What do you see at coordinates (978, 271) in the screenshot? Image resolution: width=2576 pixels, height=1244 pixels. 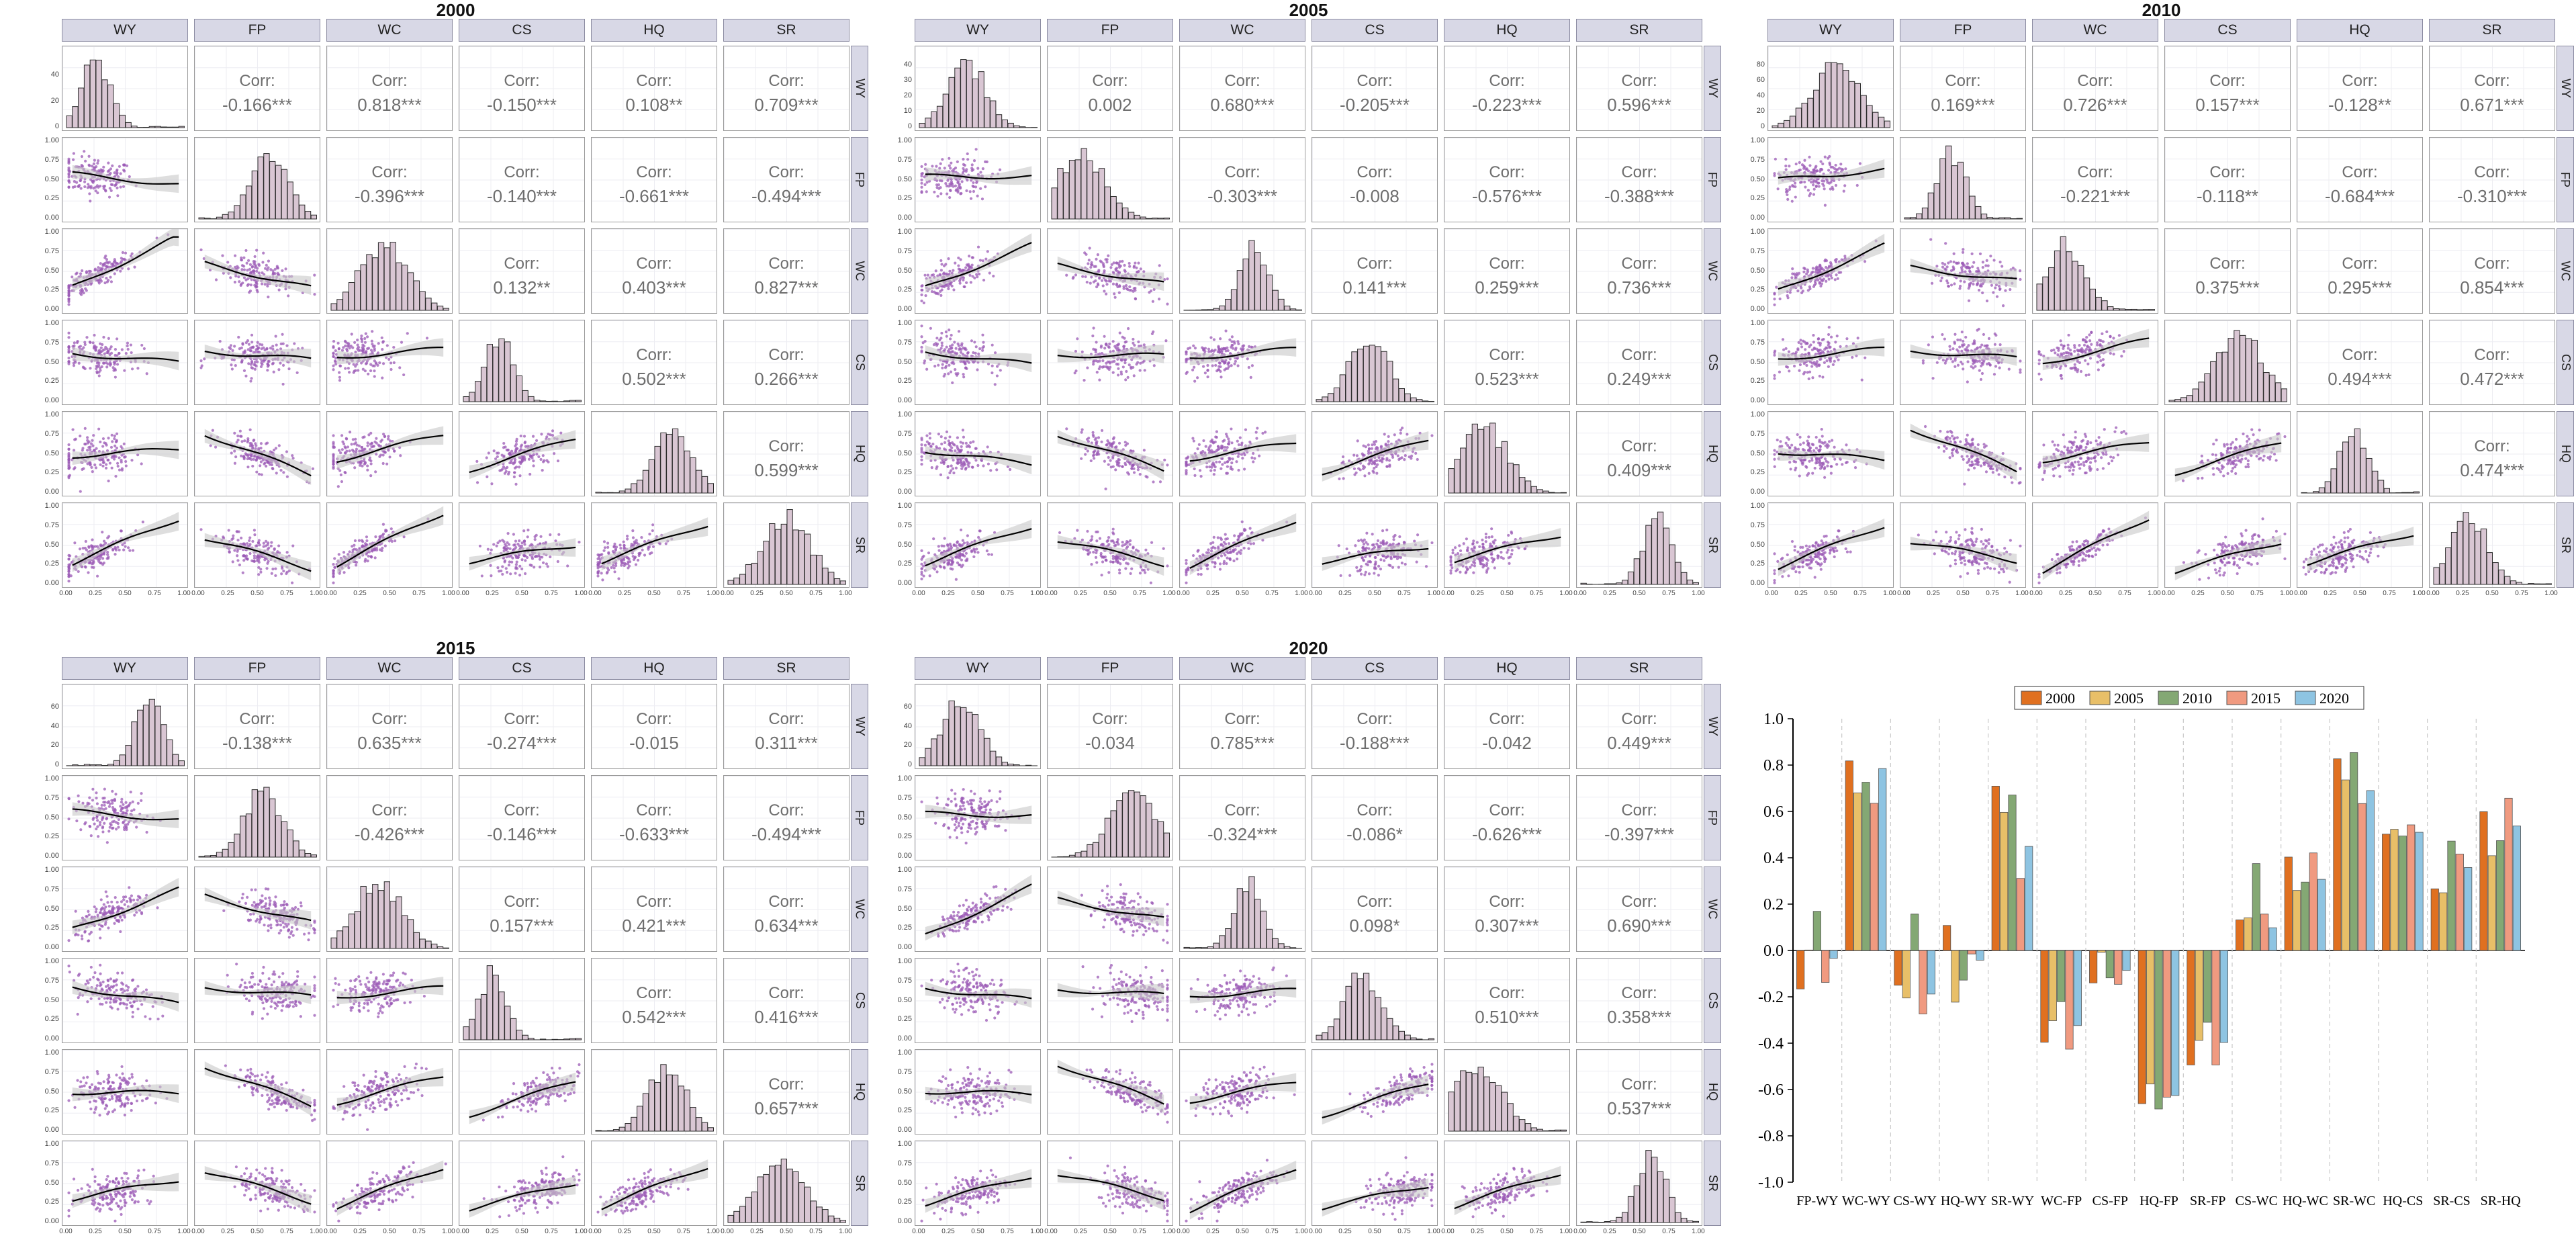 I see `panel-wc-wy` at bounding box center [978, 271].